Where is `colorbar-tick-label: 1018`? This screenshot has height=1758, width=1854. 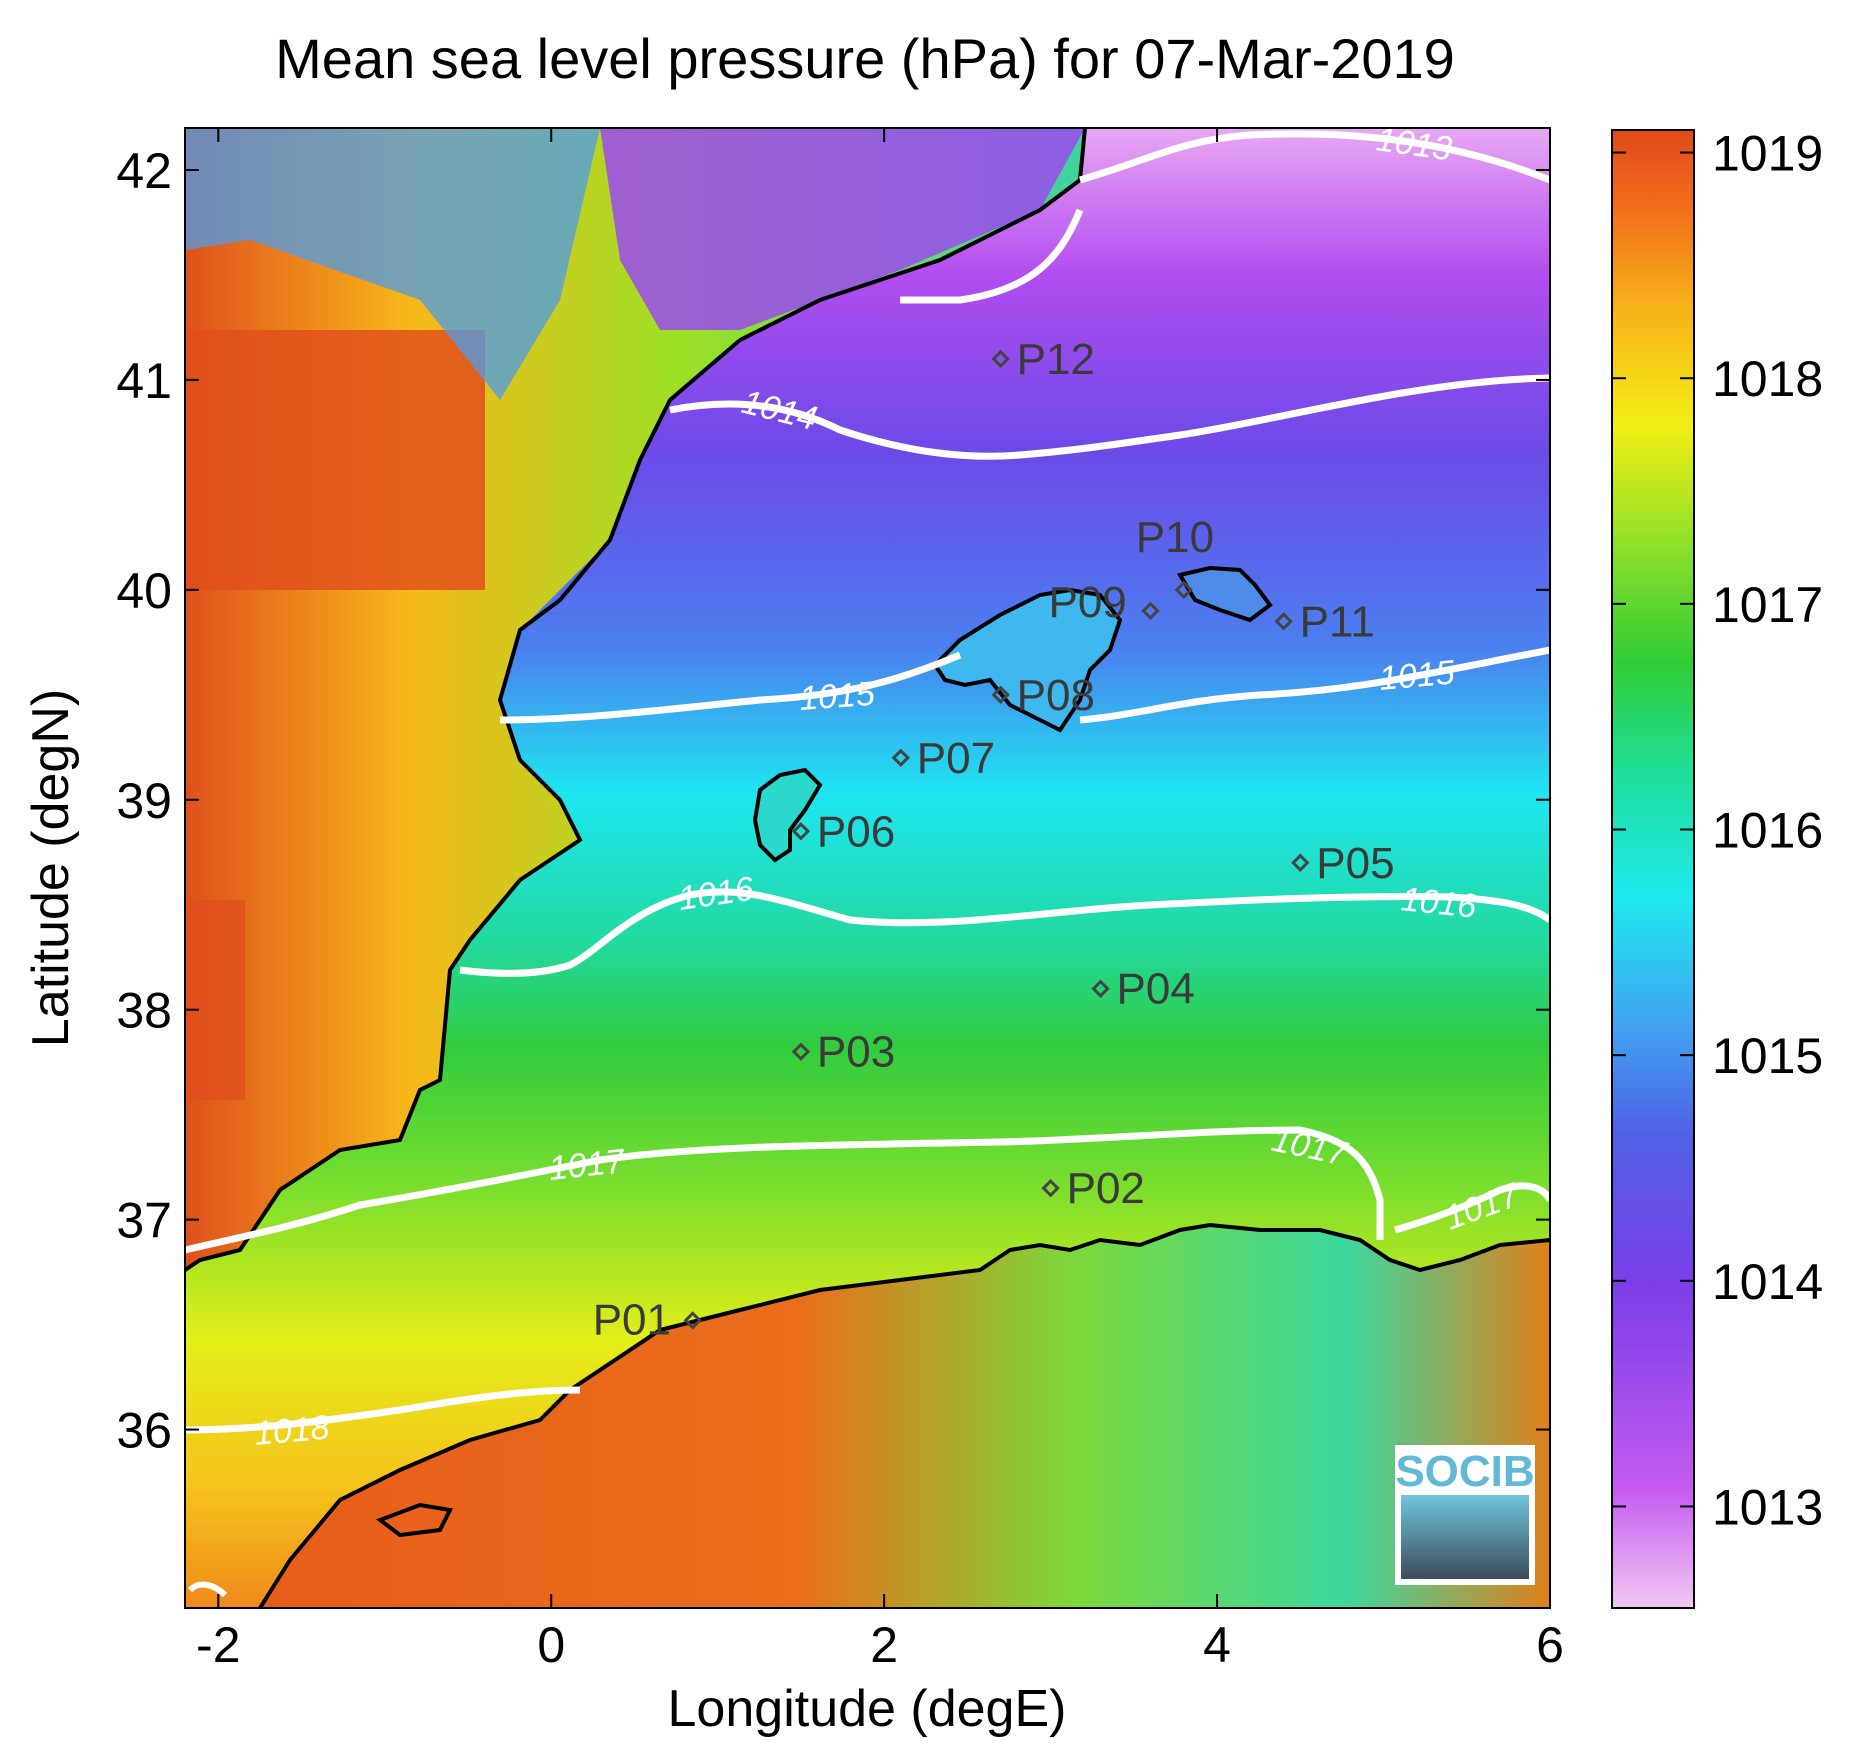 colorbar-tick-label: 1018 is located at coordinates (1767, 379).